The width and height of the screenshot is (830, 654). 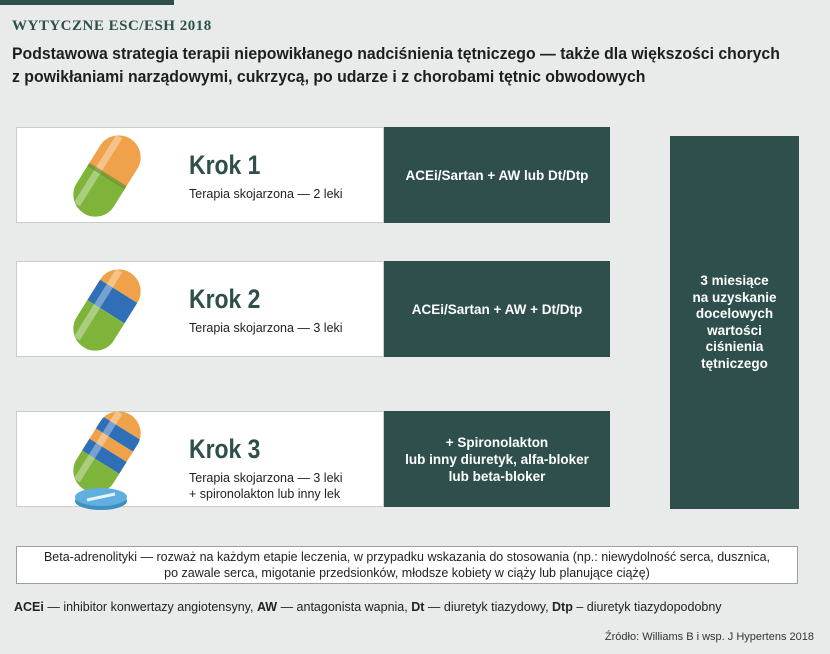 I want to click on tablet-icon, so click(x=101, y=499).